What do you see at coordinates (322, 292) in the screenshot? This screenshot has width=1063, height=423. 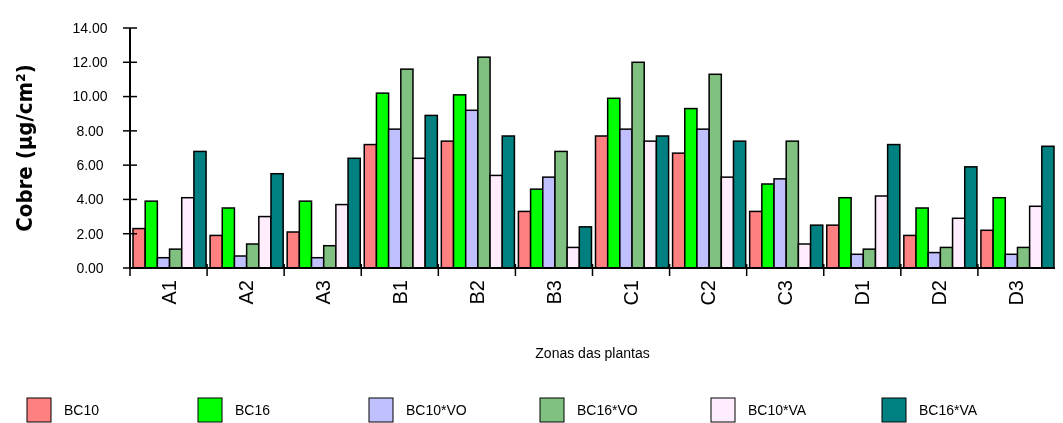 I see `x-tick-label: A3` at bounding box center [322, 292].